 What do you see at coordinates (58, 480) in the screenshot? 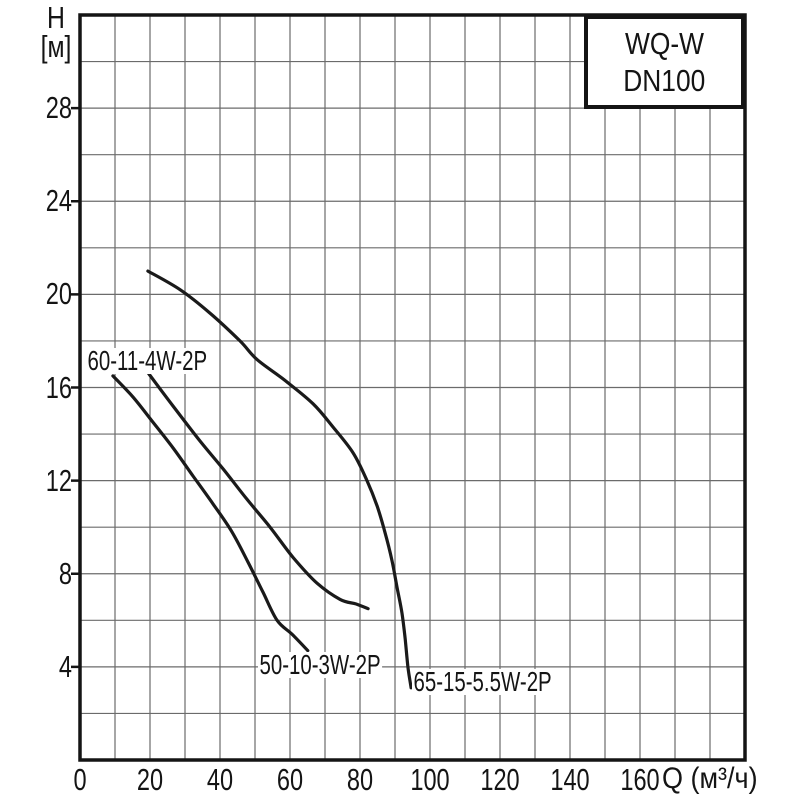
I see `y-tick-label-12: 12` at bounding box center [58, 480].